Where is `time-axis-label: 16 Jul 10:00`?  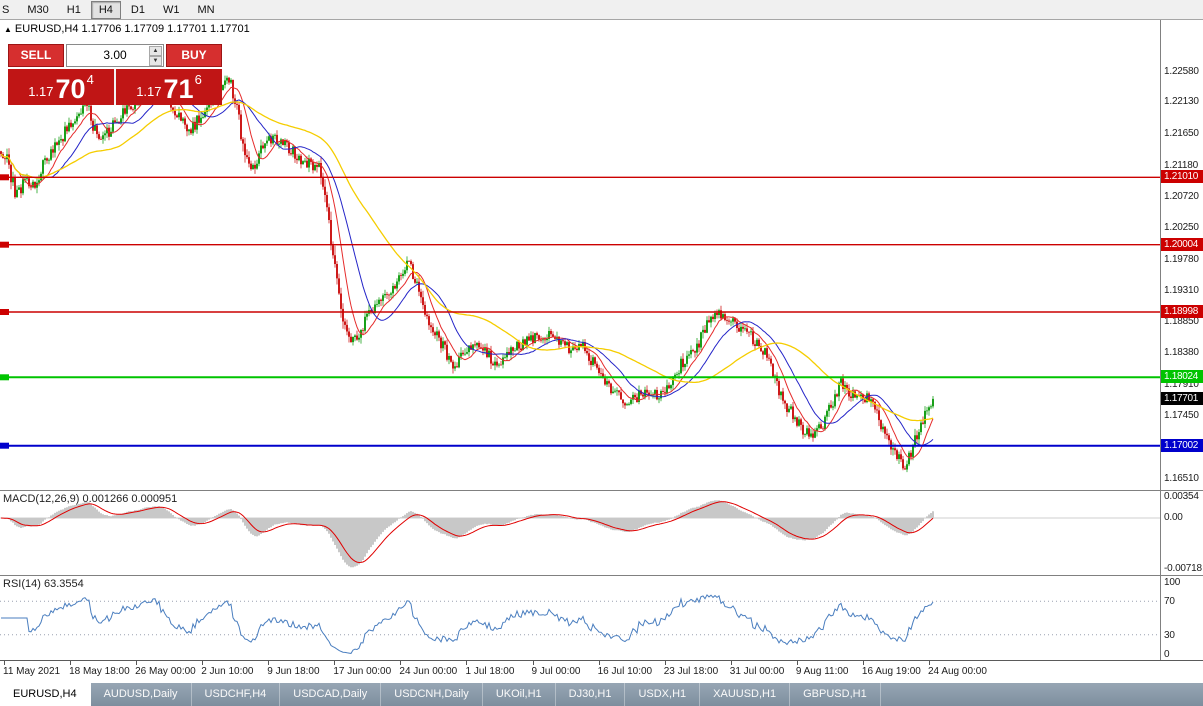
time-axis-label: 16 Jul 10:00 is located at coordinates (625, 671).